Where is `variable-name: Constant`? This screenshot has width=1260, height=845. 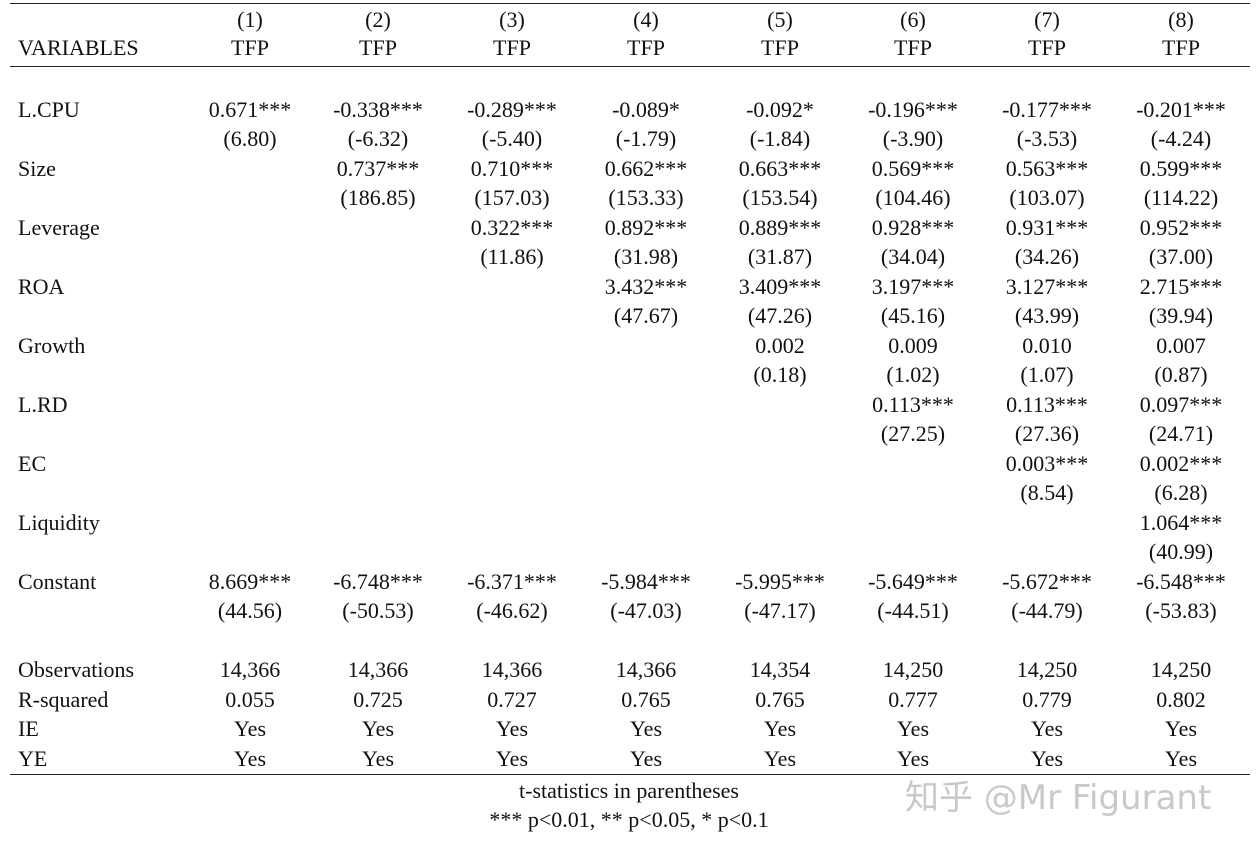 variable-name: Constant is located at coordinates (57, 581).